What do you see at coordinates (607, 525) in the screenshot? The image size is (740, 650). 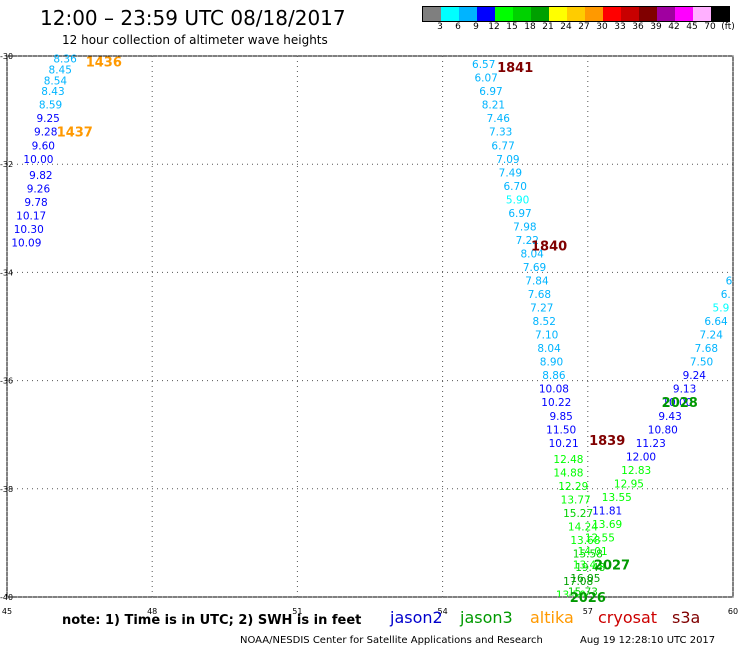 I see `wave-height-point: 13.69` at bounding box center [607, 525].